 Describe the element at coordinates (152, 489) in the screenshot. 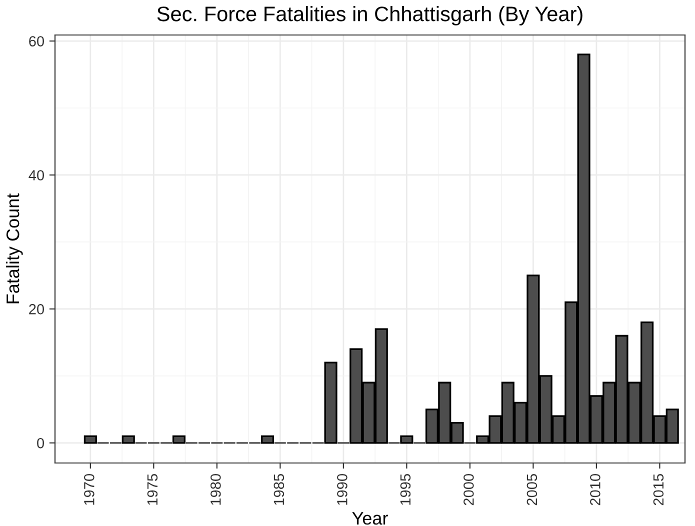

I see `x-tick-label: 1975` at that location.